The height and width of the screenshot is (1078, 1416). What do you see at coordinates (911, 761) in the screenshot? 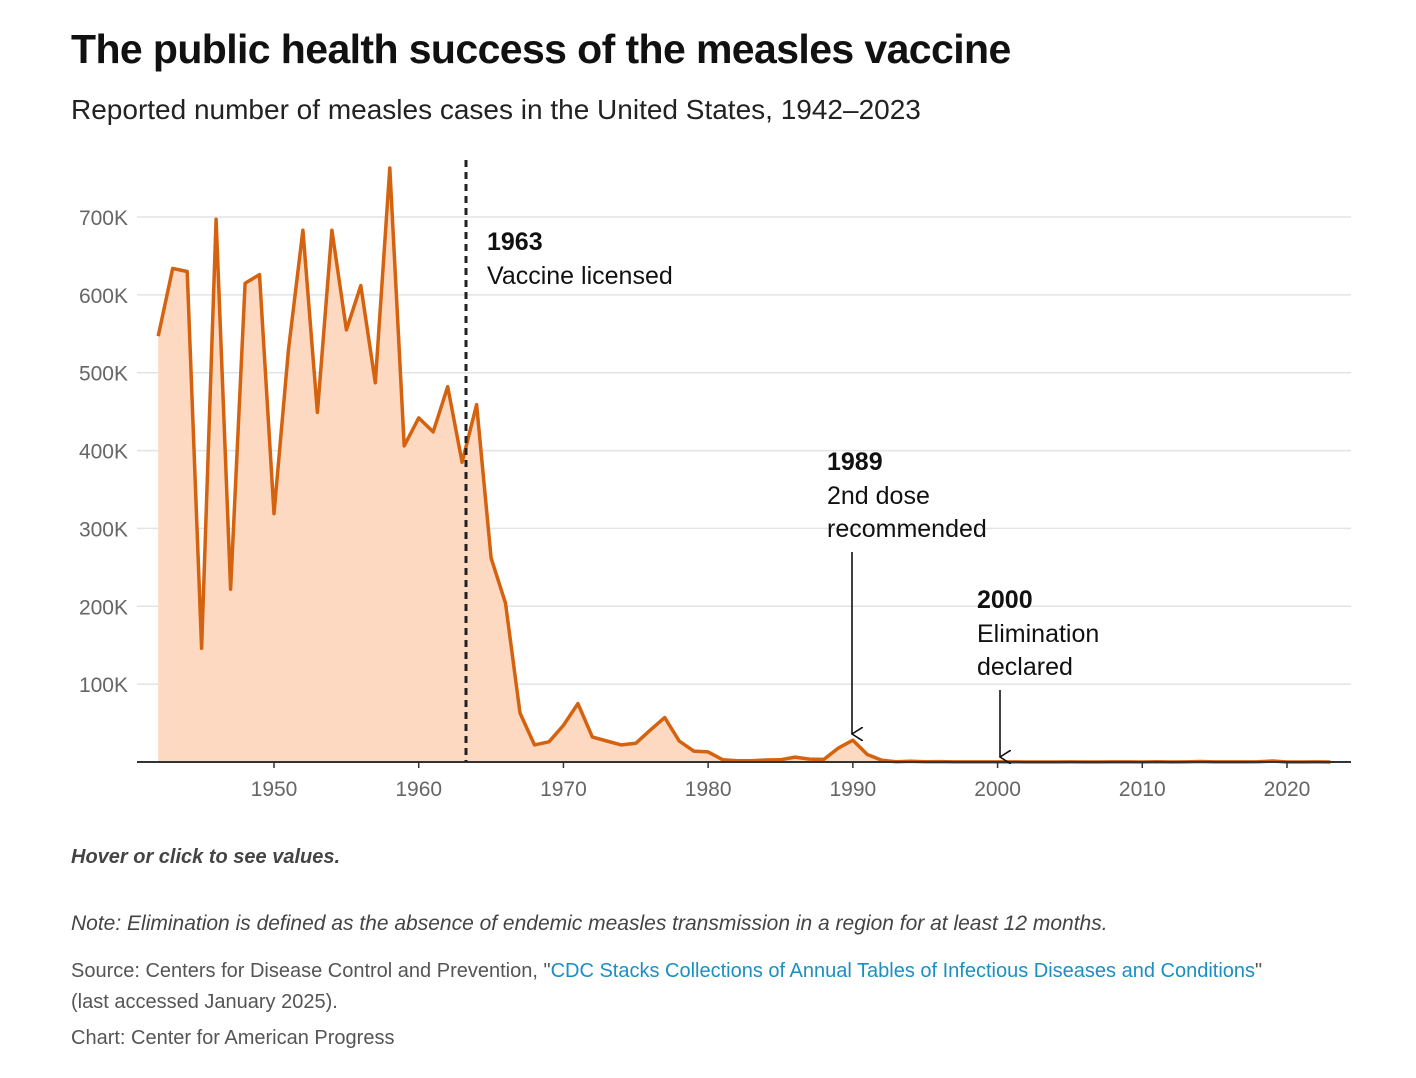
I see `data-point: 1994: 963` at bounding box center [911, 761].